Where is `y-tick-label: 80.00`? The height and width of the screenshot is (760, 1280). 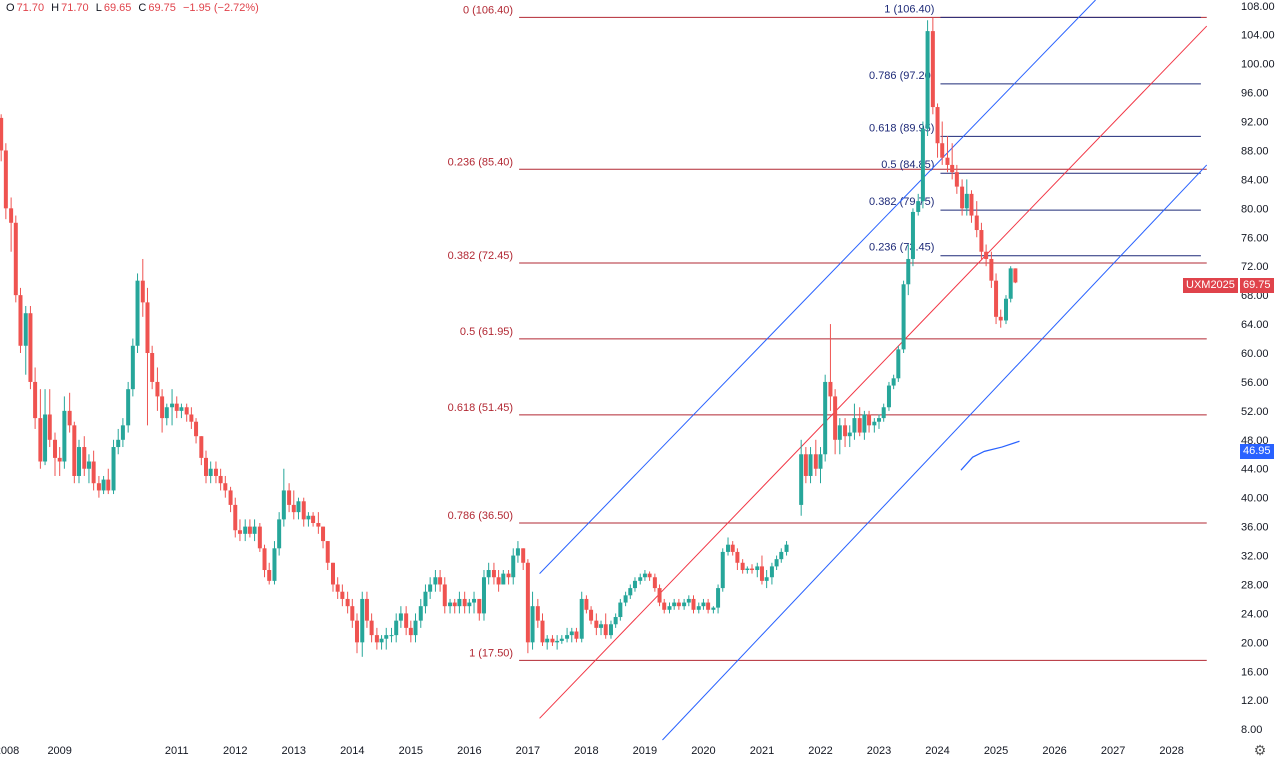
y-tick-label: 80.00 is located at coordinates (1255, 209).